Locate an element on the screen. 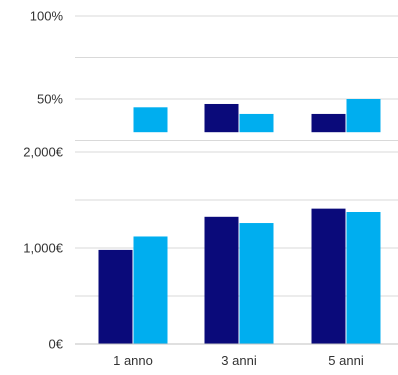 This screenshot has width=398, height=375. x-category-label: 1 anno is located at coordinates (133, 360).